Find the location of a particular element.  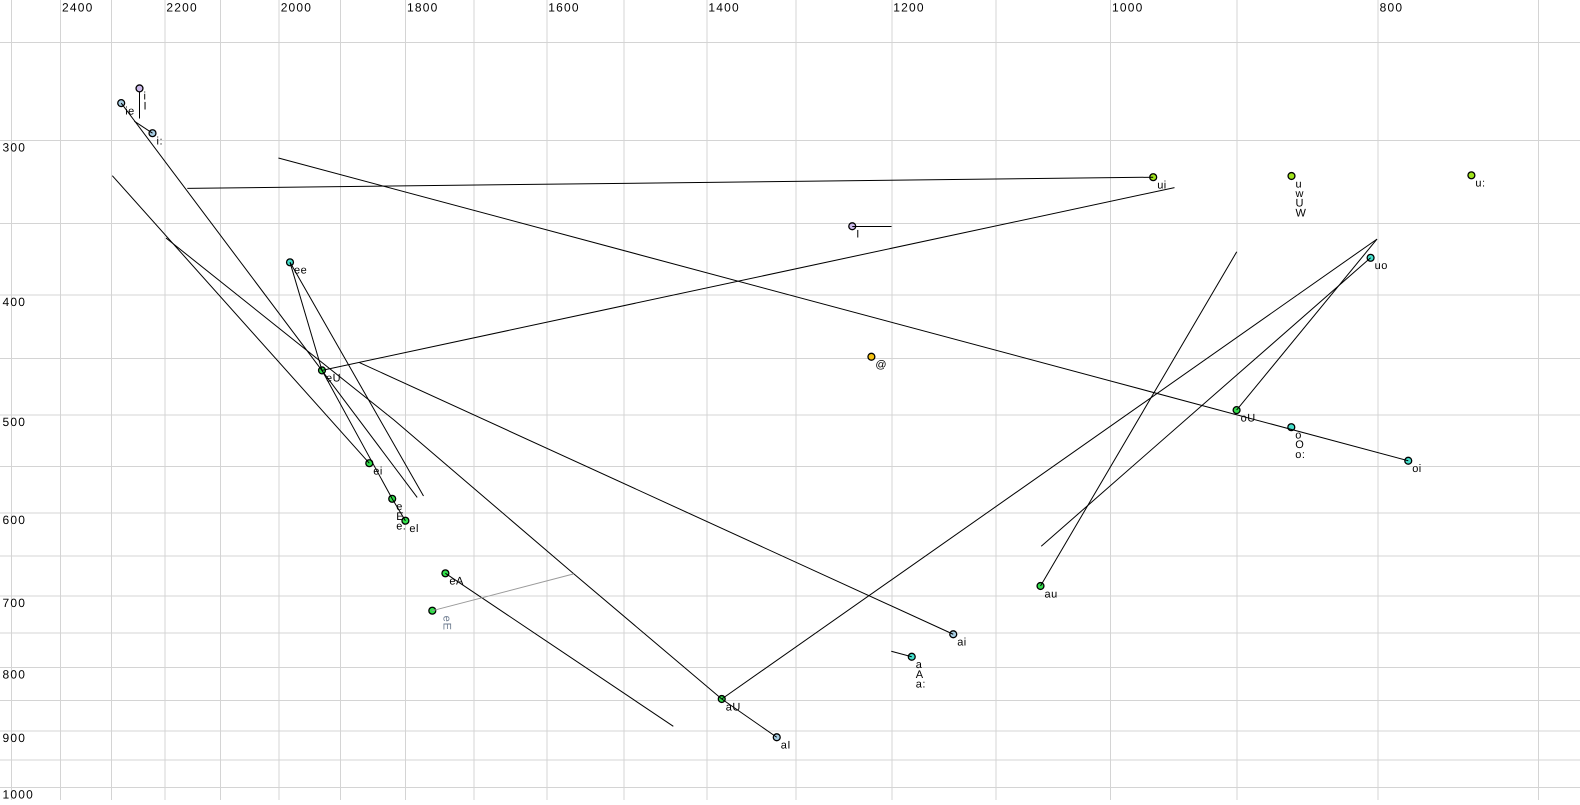

svg-text: ie is located at coordinates (130, 111).